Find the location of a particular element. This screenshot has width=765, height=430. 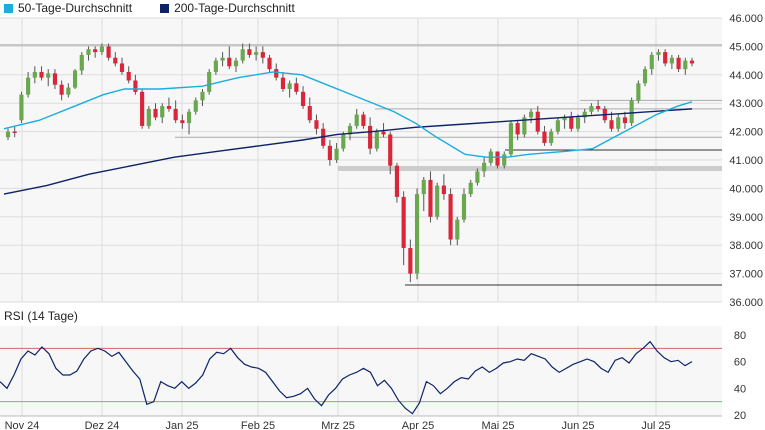

rsi-tick-label: 20 is located at coordinates (740, 416).